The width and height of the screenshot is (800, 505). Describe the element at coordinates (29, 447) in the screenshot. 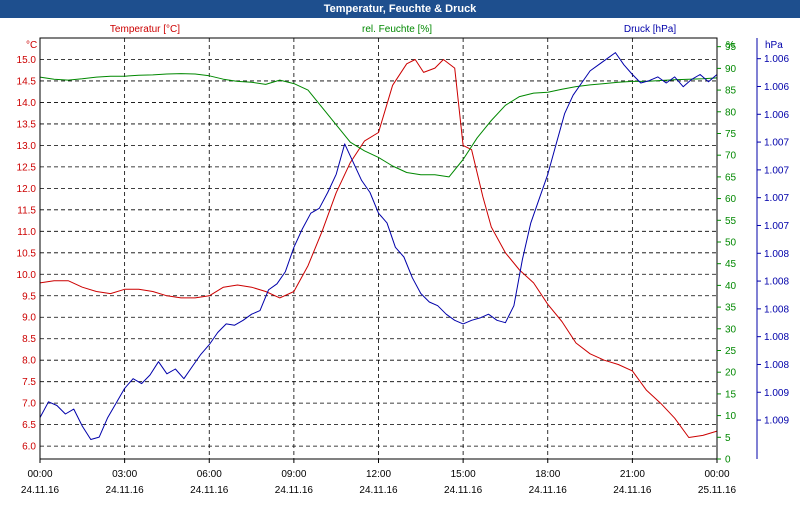

I see `temperature-tick-label: 6.0` at that location.